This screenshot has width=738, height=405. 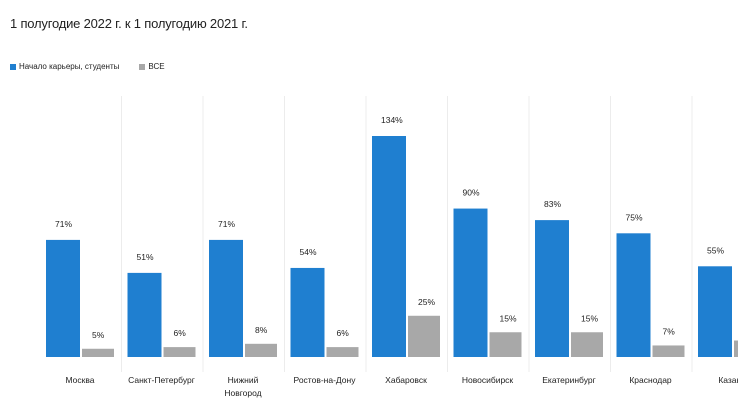 I want to click on legend-label-all: ВСЕ, so click(x=156, y=66).